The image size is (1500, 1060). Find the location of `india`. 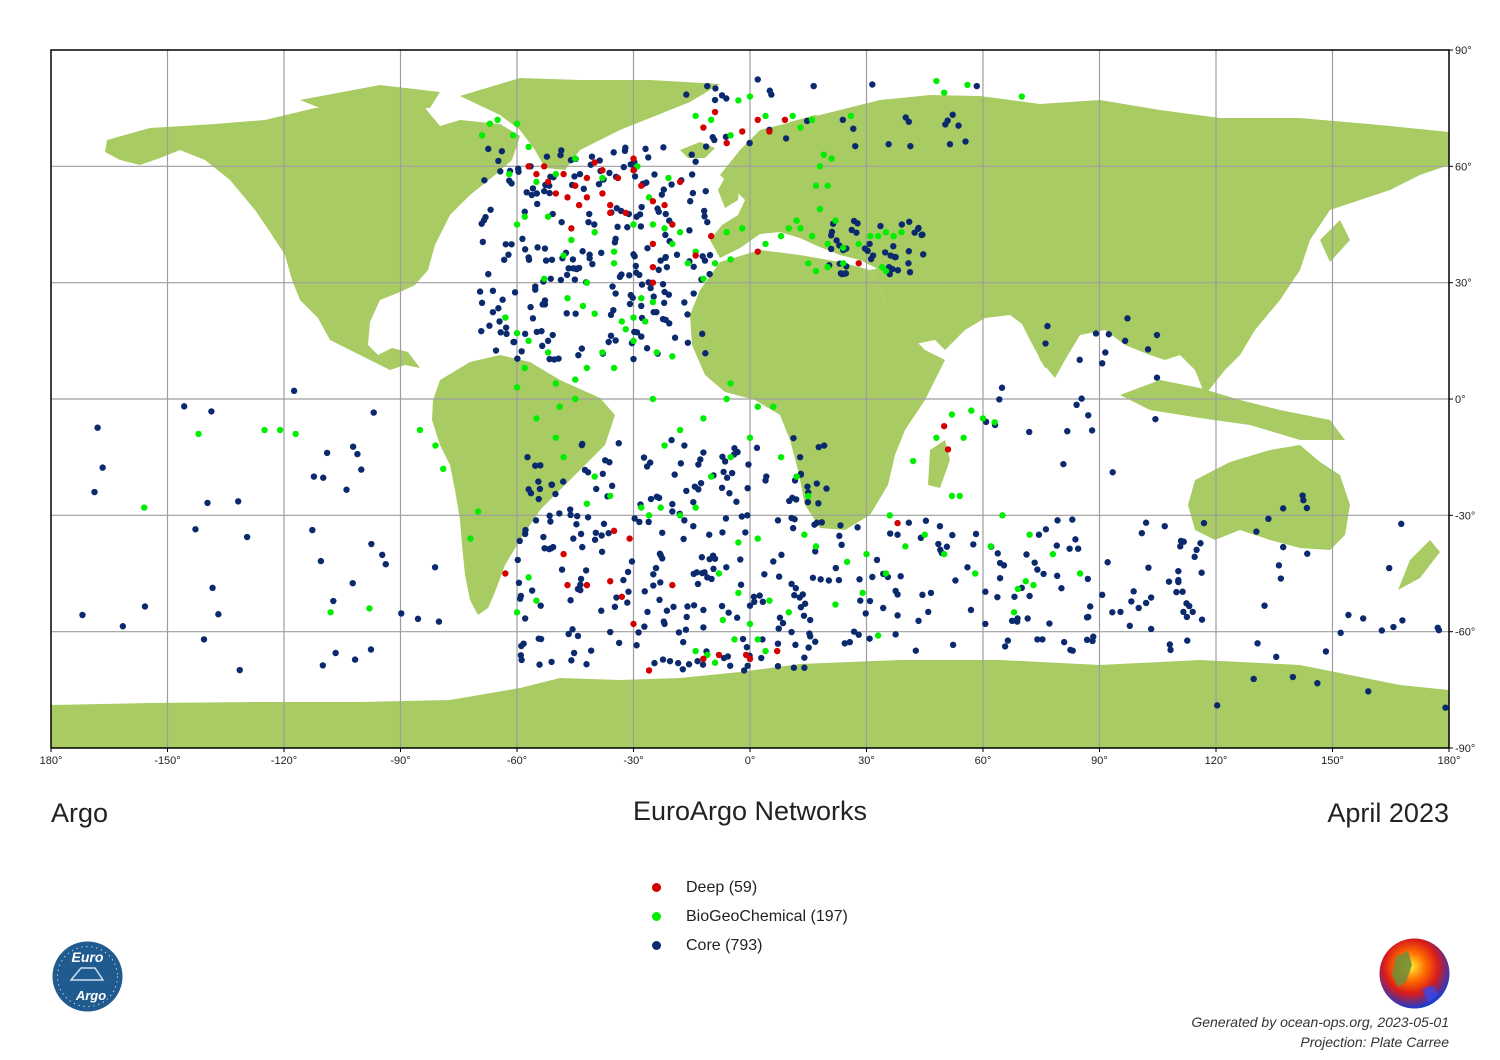

india is located at coordinates (1045, 330).